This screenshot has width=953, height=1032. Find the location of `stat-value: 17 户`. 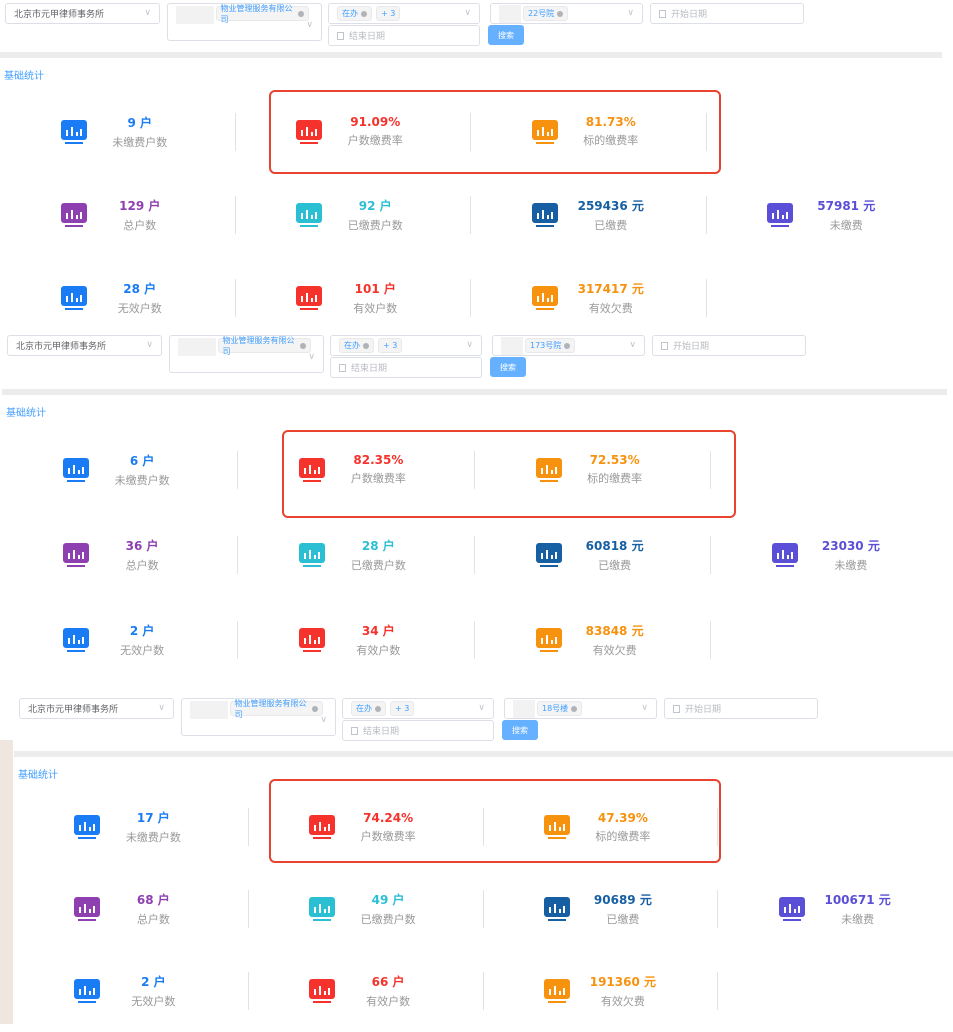

stat-value: 17 户 is located at coordinates (153, 818).